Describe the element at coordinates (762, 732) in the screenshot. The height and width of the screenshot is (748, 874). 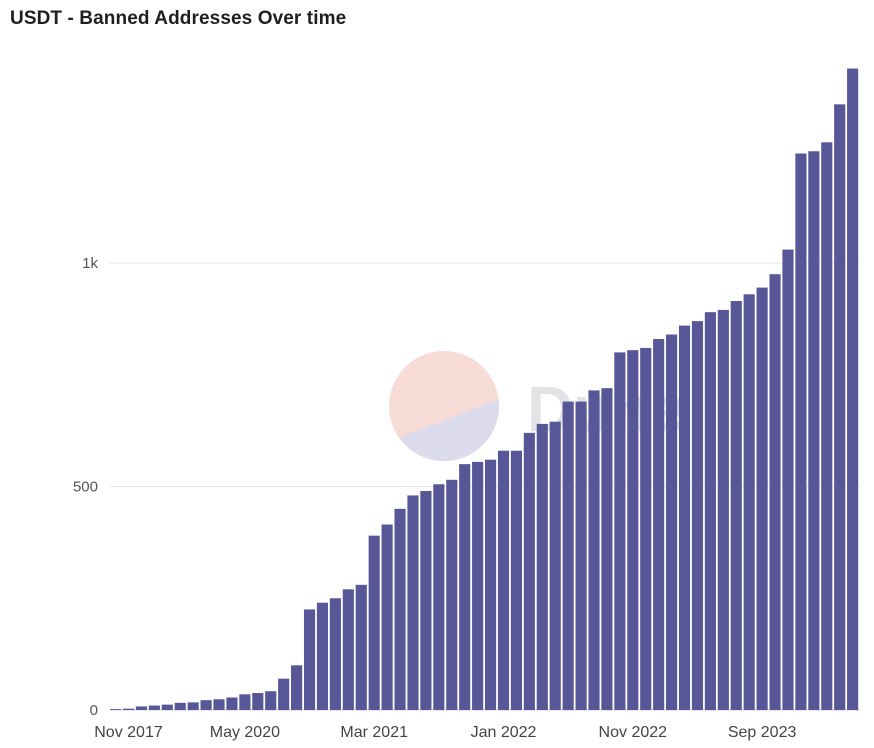
I see `x-tick-label: Sep 2023` at that location.